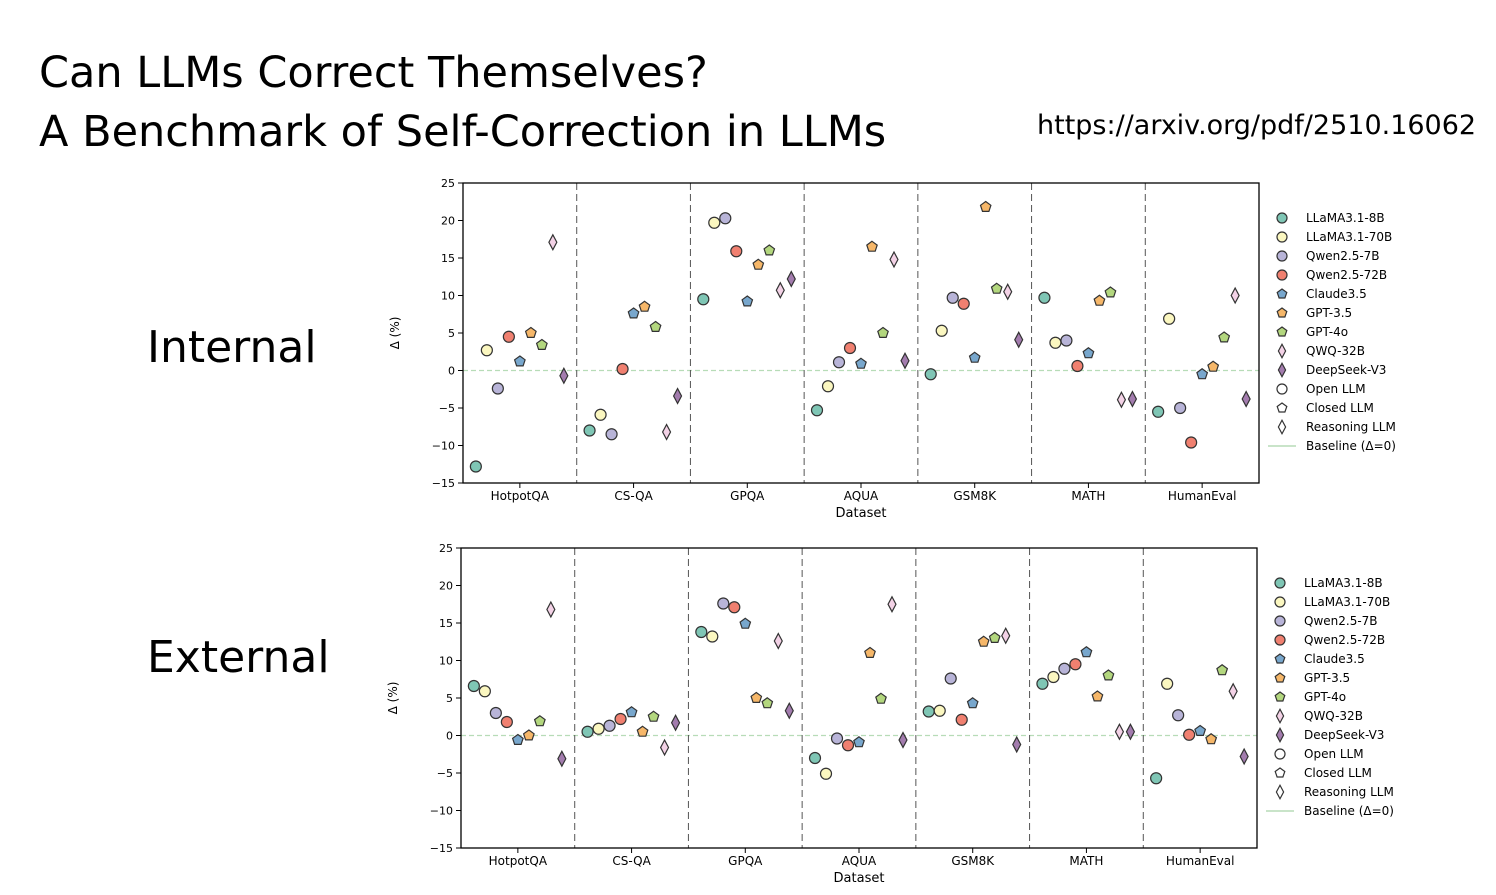  I want to click on x-tick-label: MATH, so click(1088, 496).